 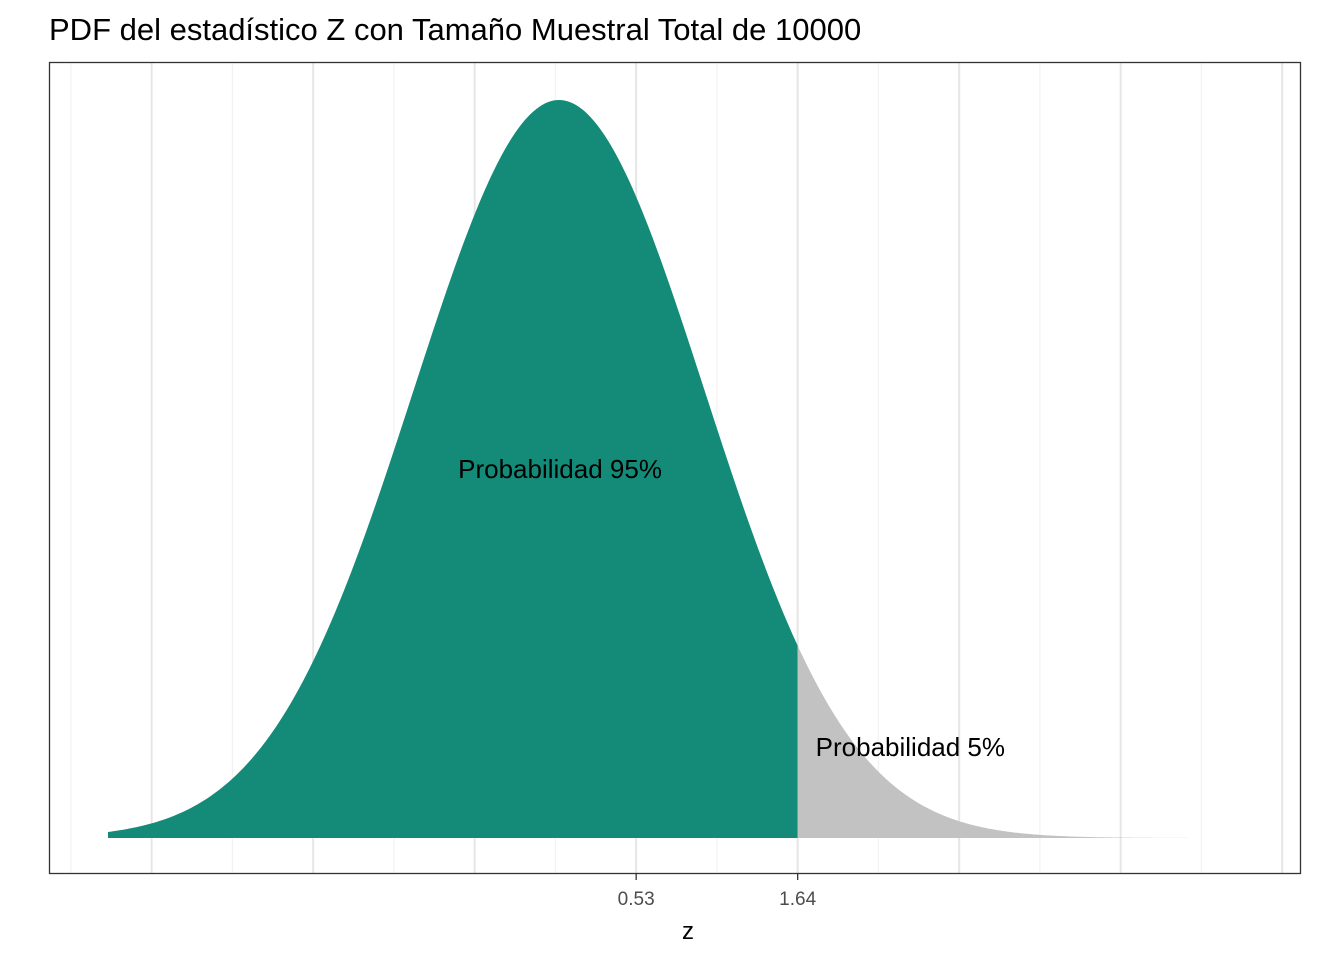 What do you see at coordinates (797, 899) in the screenshot?
I see `x-tick-label: 1.64` at bounding box center [797, 899].